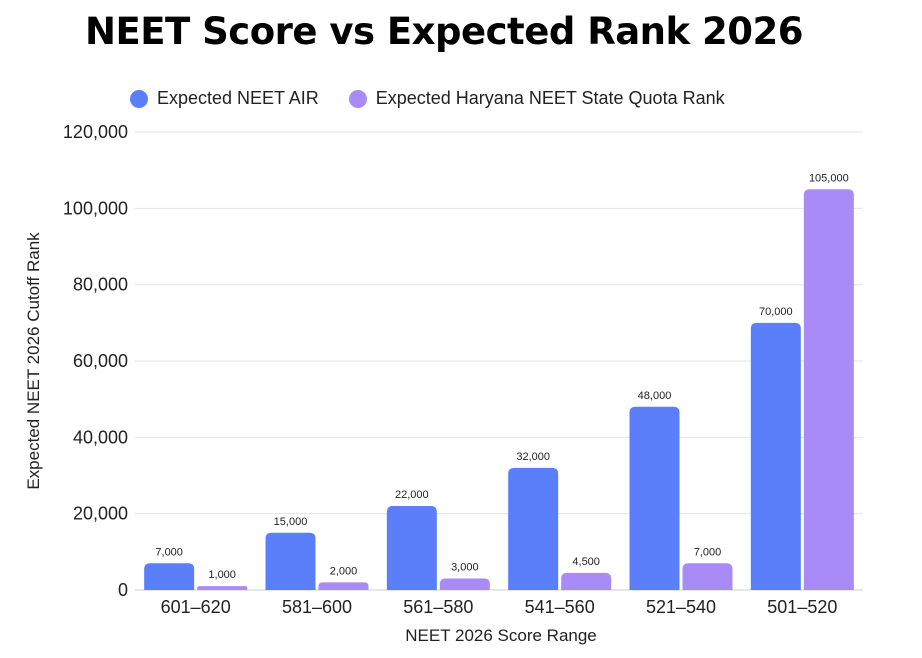 The width and height of the screenshot is (922, 658). I want to click on x-tick-label: 581–600, so click(317, 607).